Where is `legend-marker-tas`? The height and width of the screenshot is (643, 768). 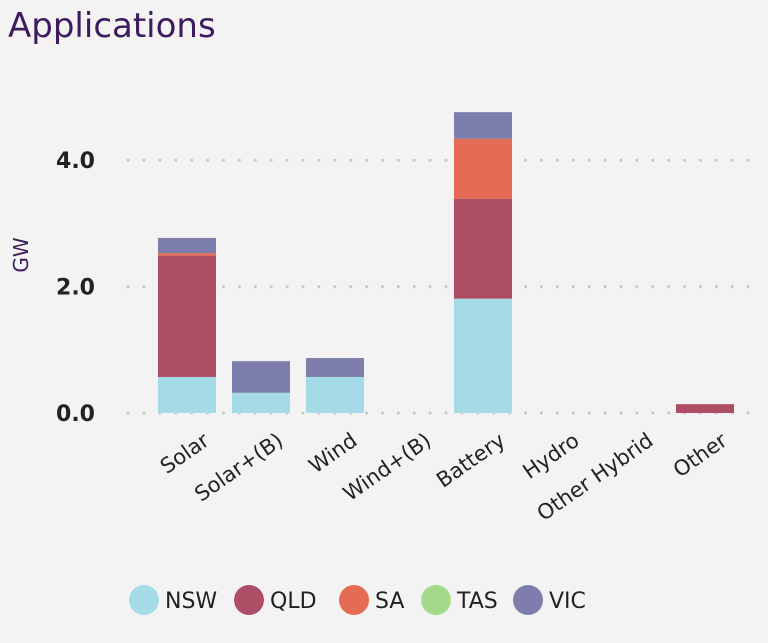 legend-marker-tas is located at coordinates (436, 600).